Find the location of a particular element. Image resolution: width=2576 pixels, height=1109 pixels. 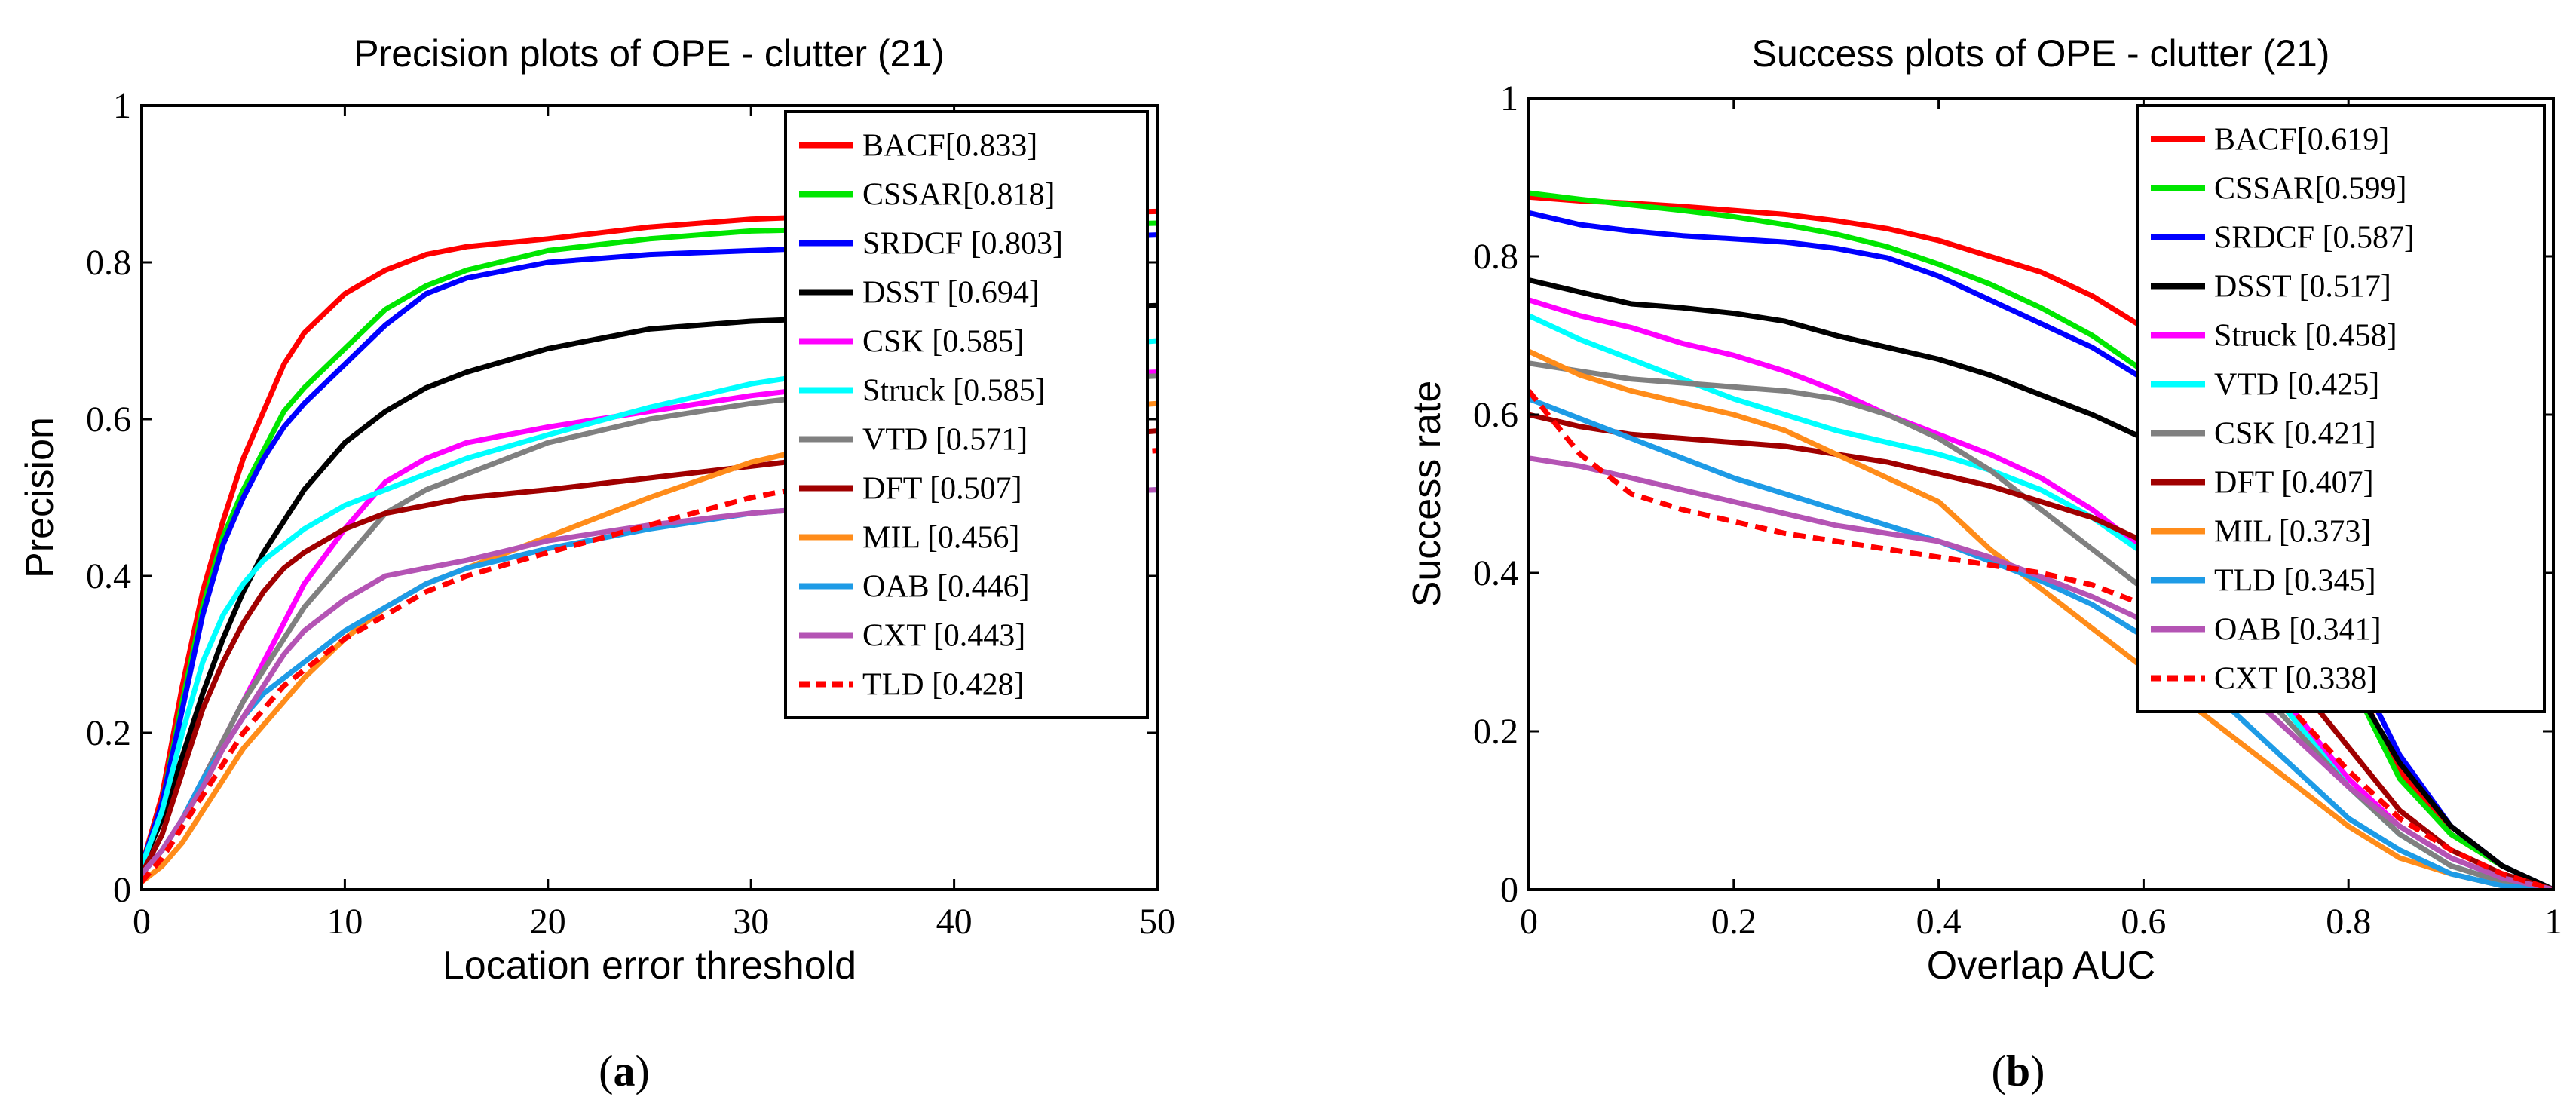

legend-label-dsst: DSST [0.517] is located at coordinates (2302, 287).